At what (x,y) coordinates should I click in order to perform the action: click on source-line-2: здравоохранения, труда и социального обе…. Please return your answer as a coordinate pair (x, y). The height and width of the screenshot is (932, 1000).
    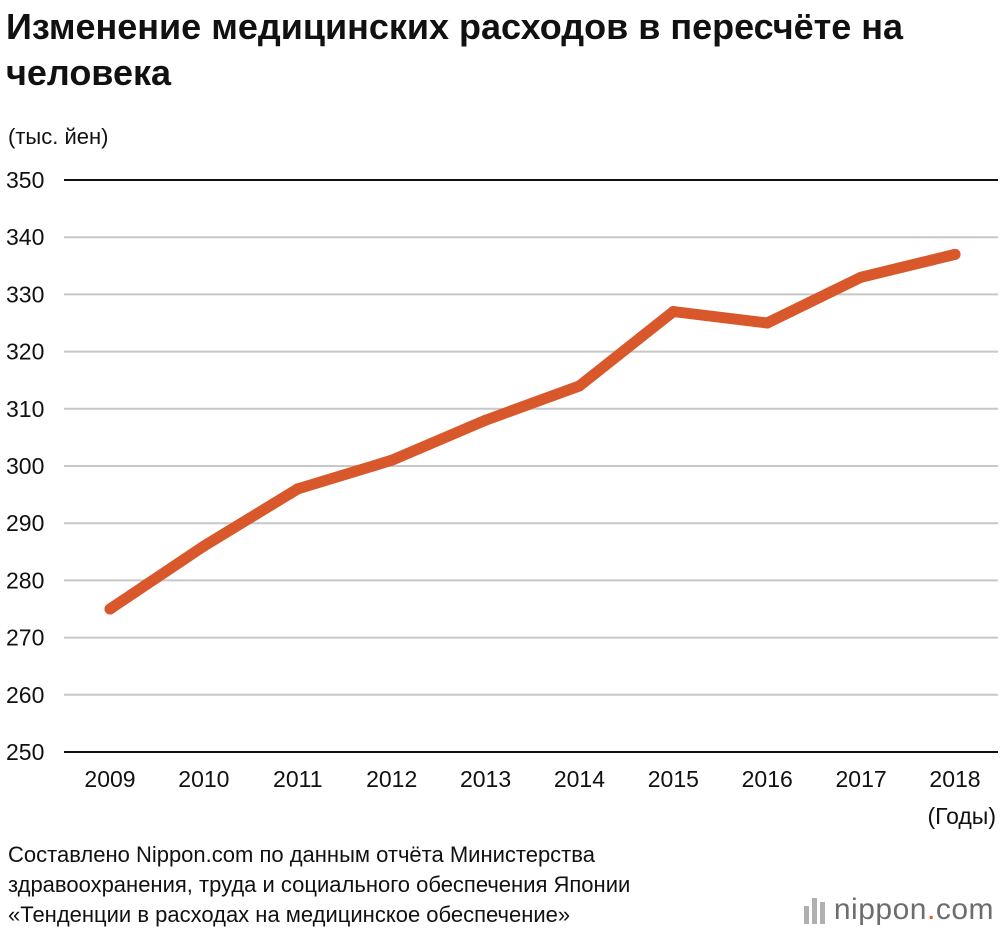
    Looking at the image, I should click on (319, 884).